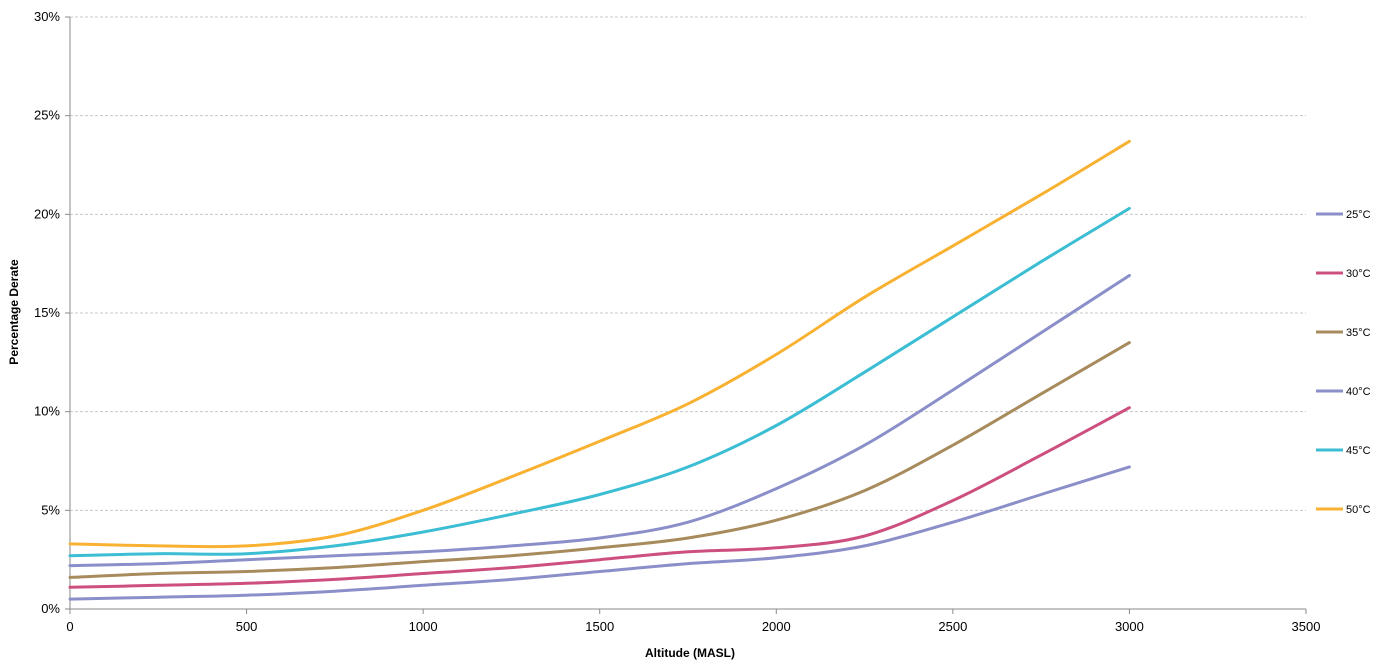 The width and height of the screenshot is (1399, 663). I want to click on y-tick-label: 25%, so click(47, 115).